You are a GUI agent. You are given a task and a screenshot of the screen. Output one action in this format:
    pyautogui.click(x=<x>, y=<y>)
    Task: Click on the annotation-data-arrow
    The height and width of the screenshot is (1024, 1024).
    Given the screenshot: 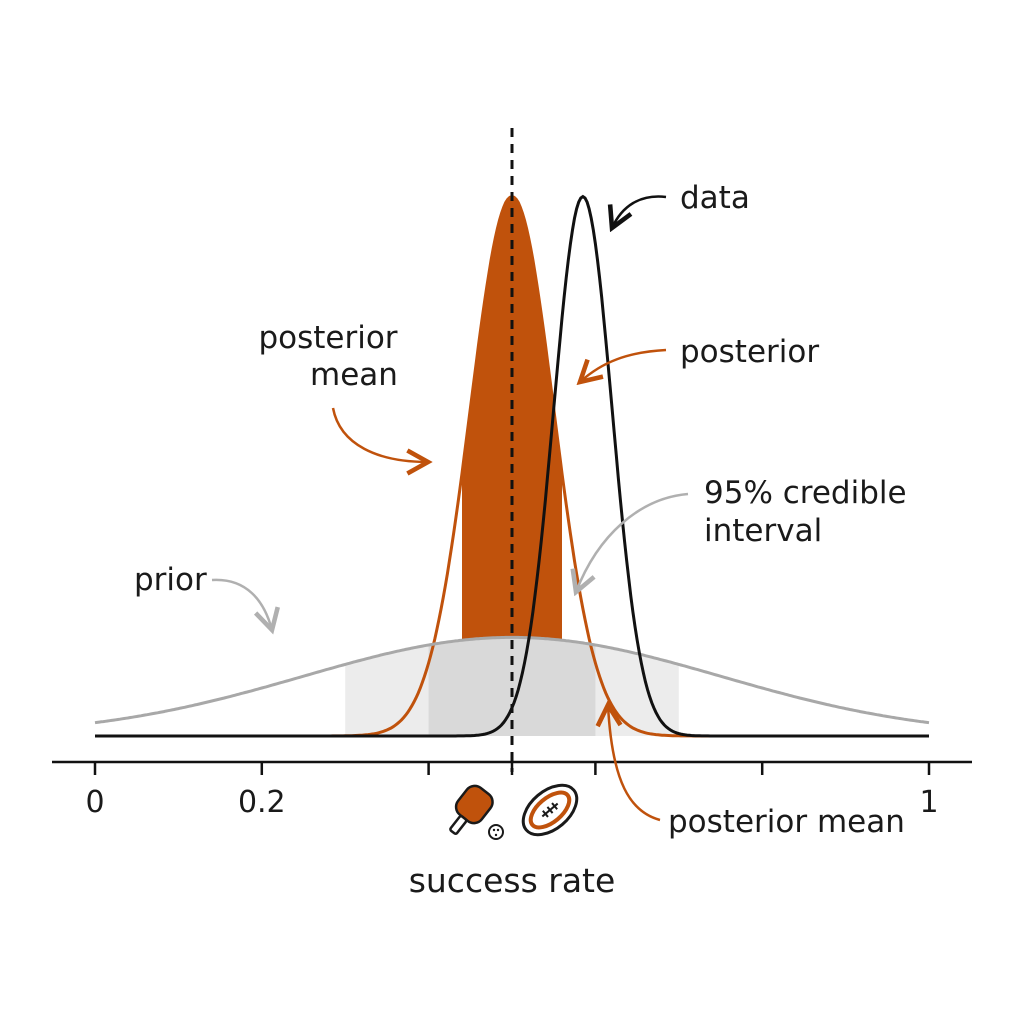 What is the action you would take?
    pyautogui.click(x=639, y=211)
    